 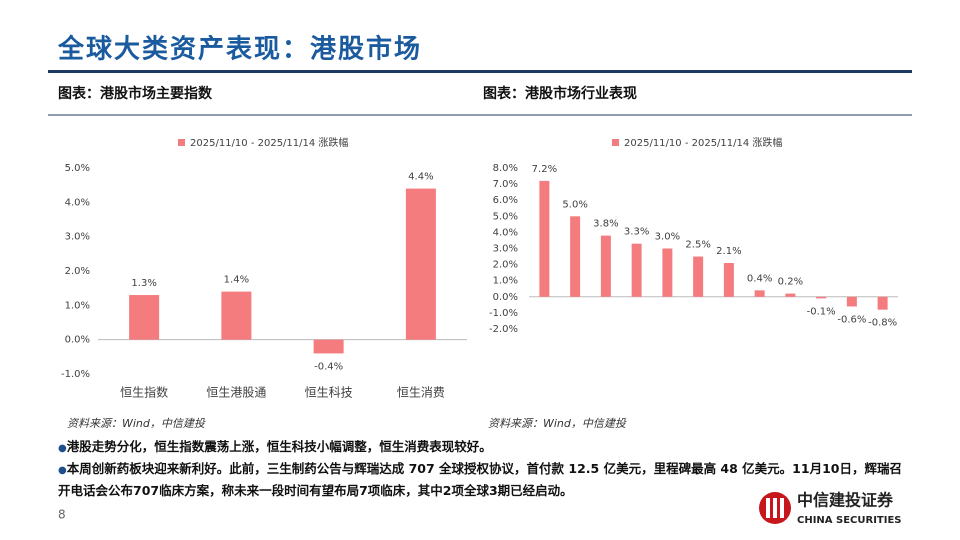 I want to click on value-label: 0.4%, so click(x=759, y=278).